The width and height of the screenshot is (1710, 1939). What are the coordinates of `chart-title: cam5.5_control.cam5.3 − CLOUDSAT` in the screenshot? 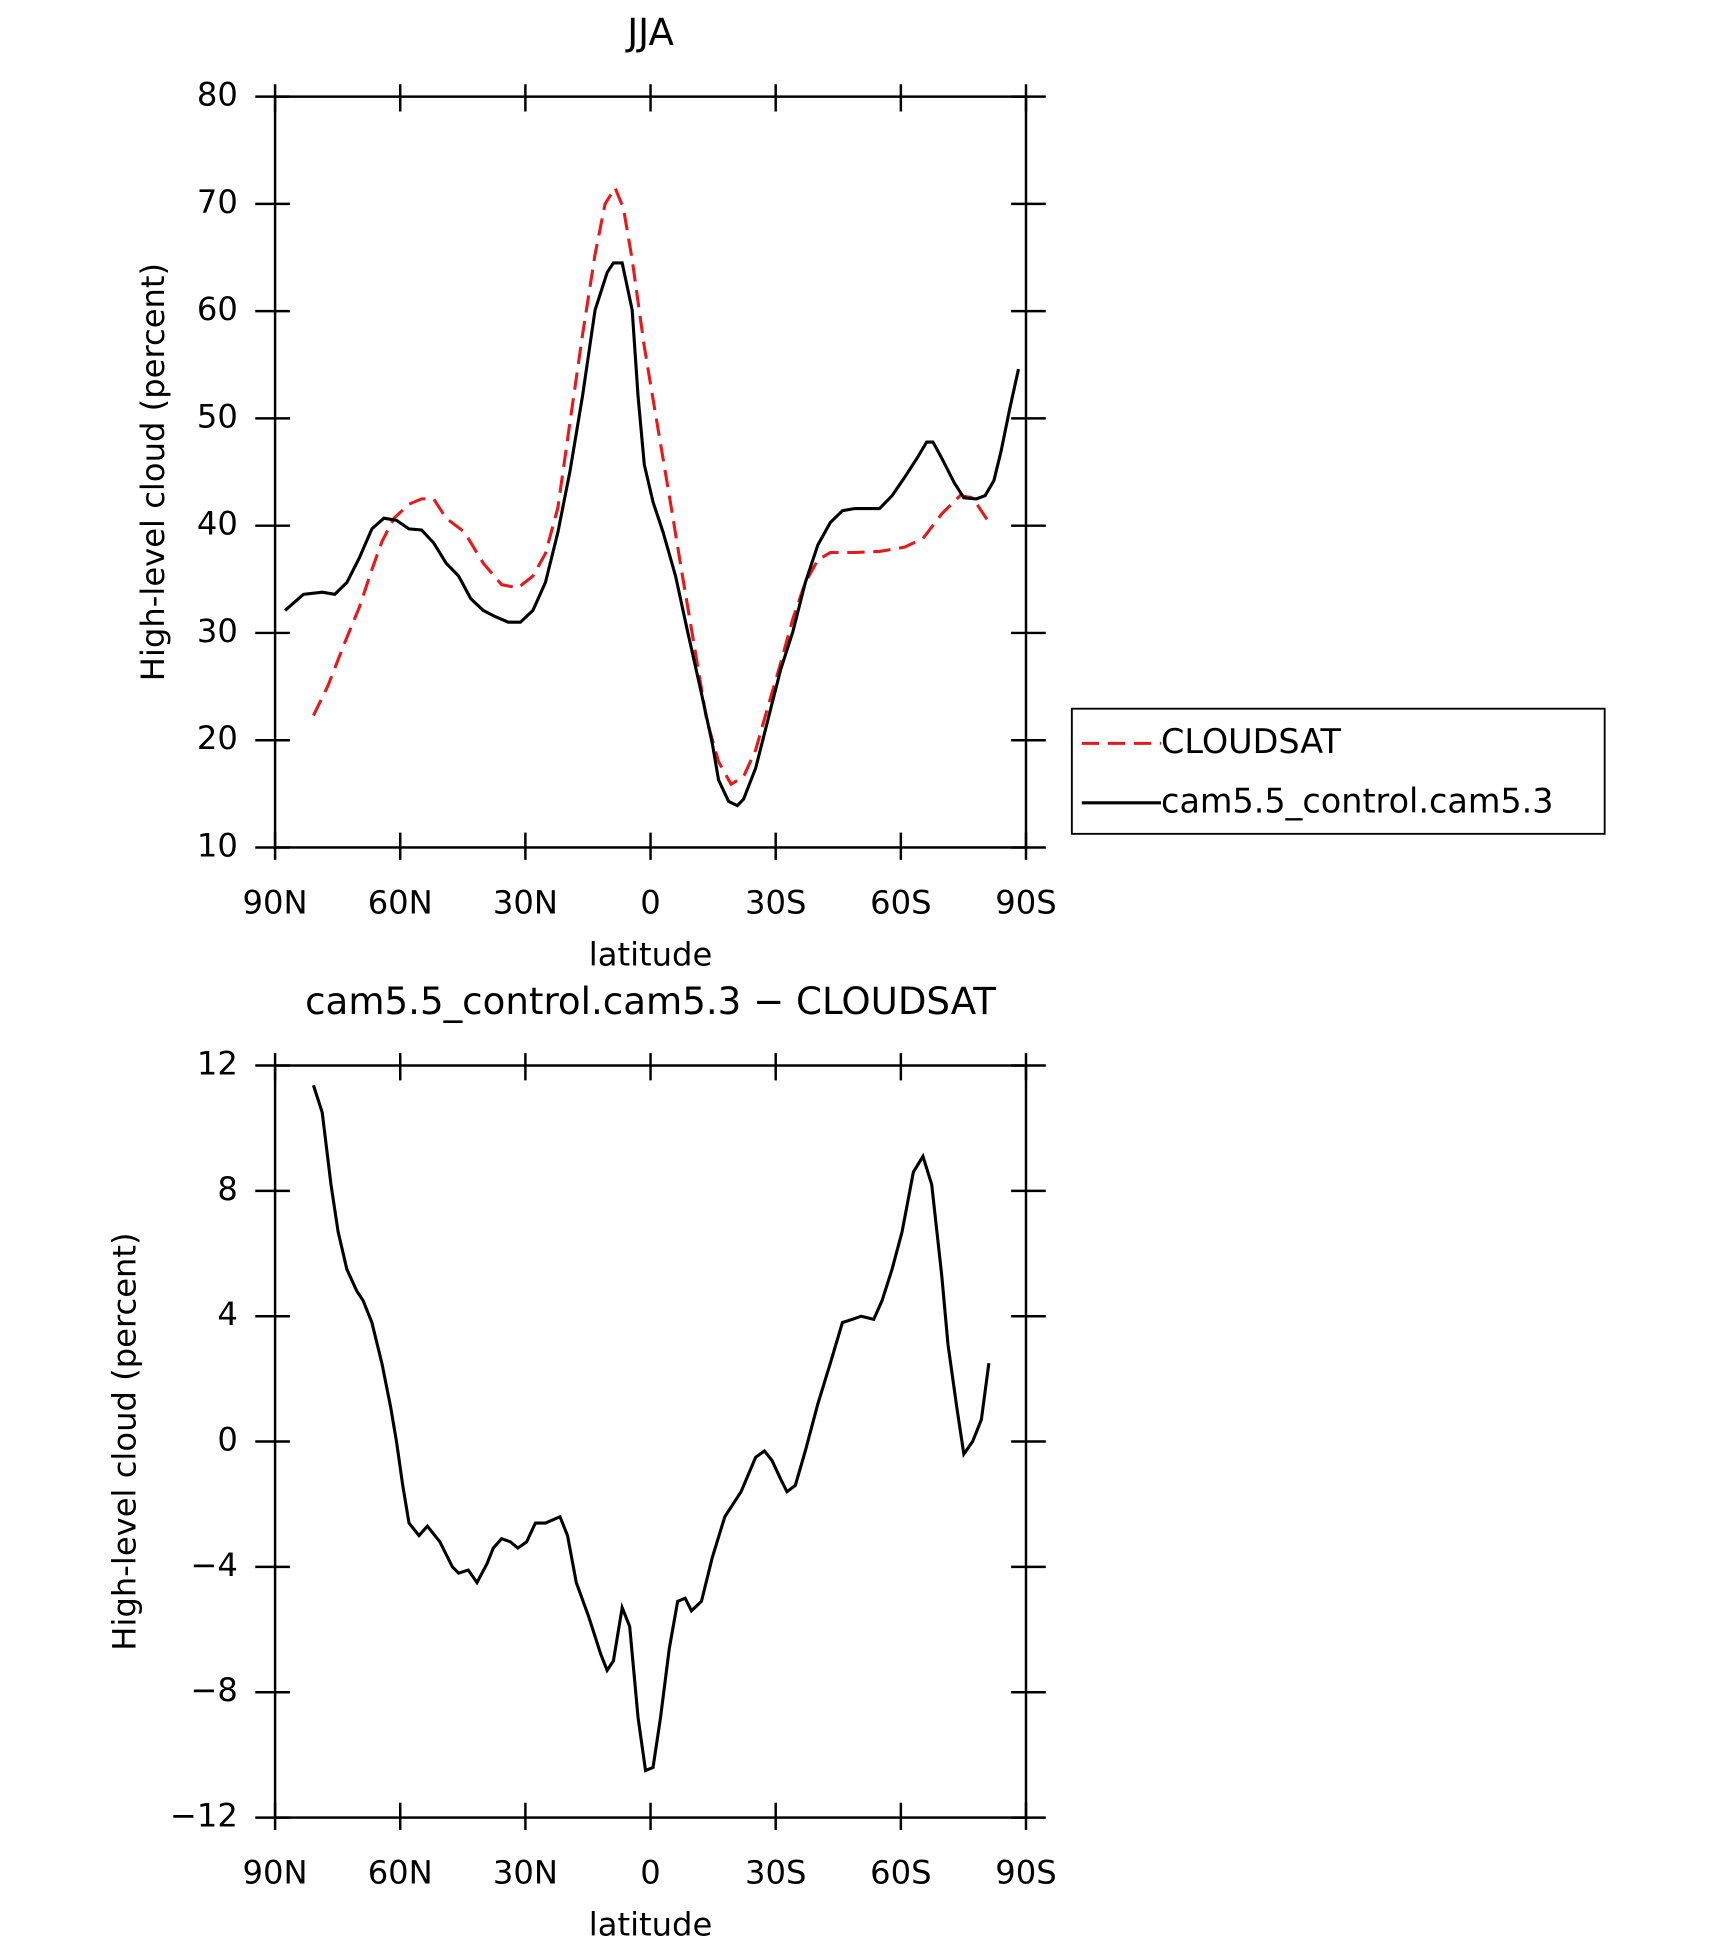 It's located at (650, 1001).